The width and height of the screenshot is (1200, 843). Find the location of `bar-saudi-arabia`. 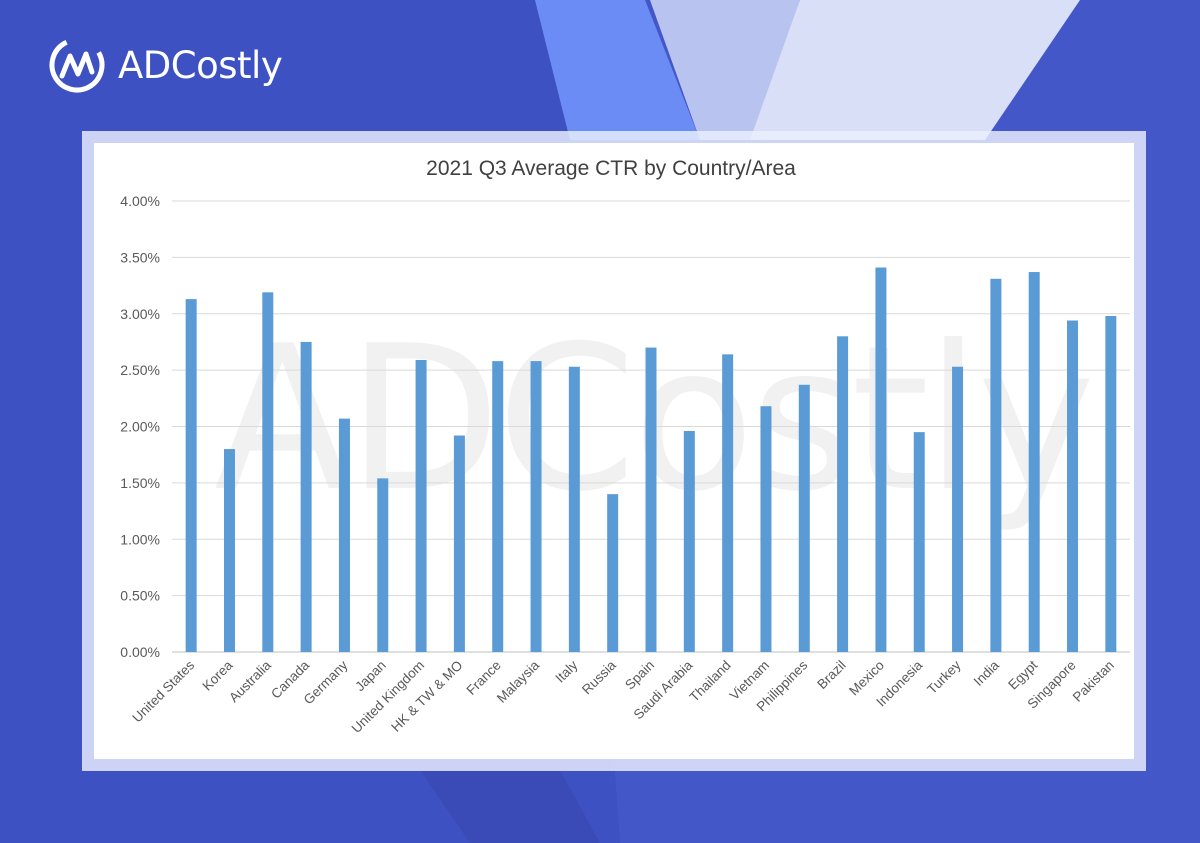

bar-saudi-arabia is located at coordinates (689, 541).